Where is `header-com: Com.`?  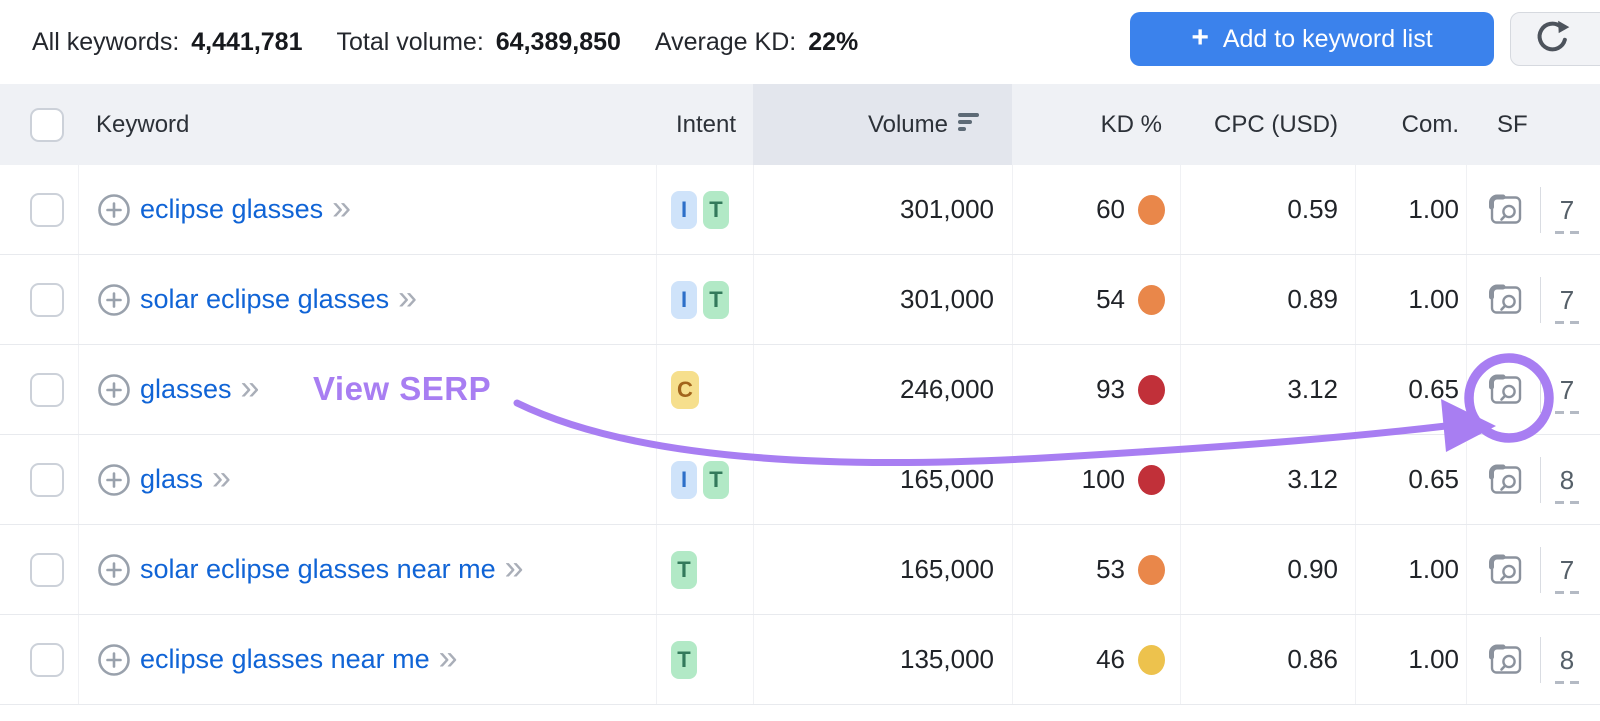 header-com: Com. is located at coordinates (1410, 124).